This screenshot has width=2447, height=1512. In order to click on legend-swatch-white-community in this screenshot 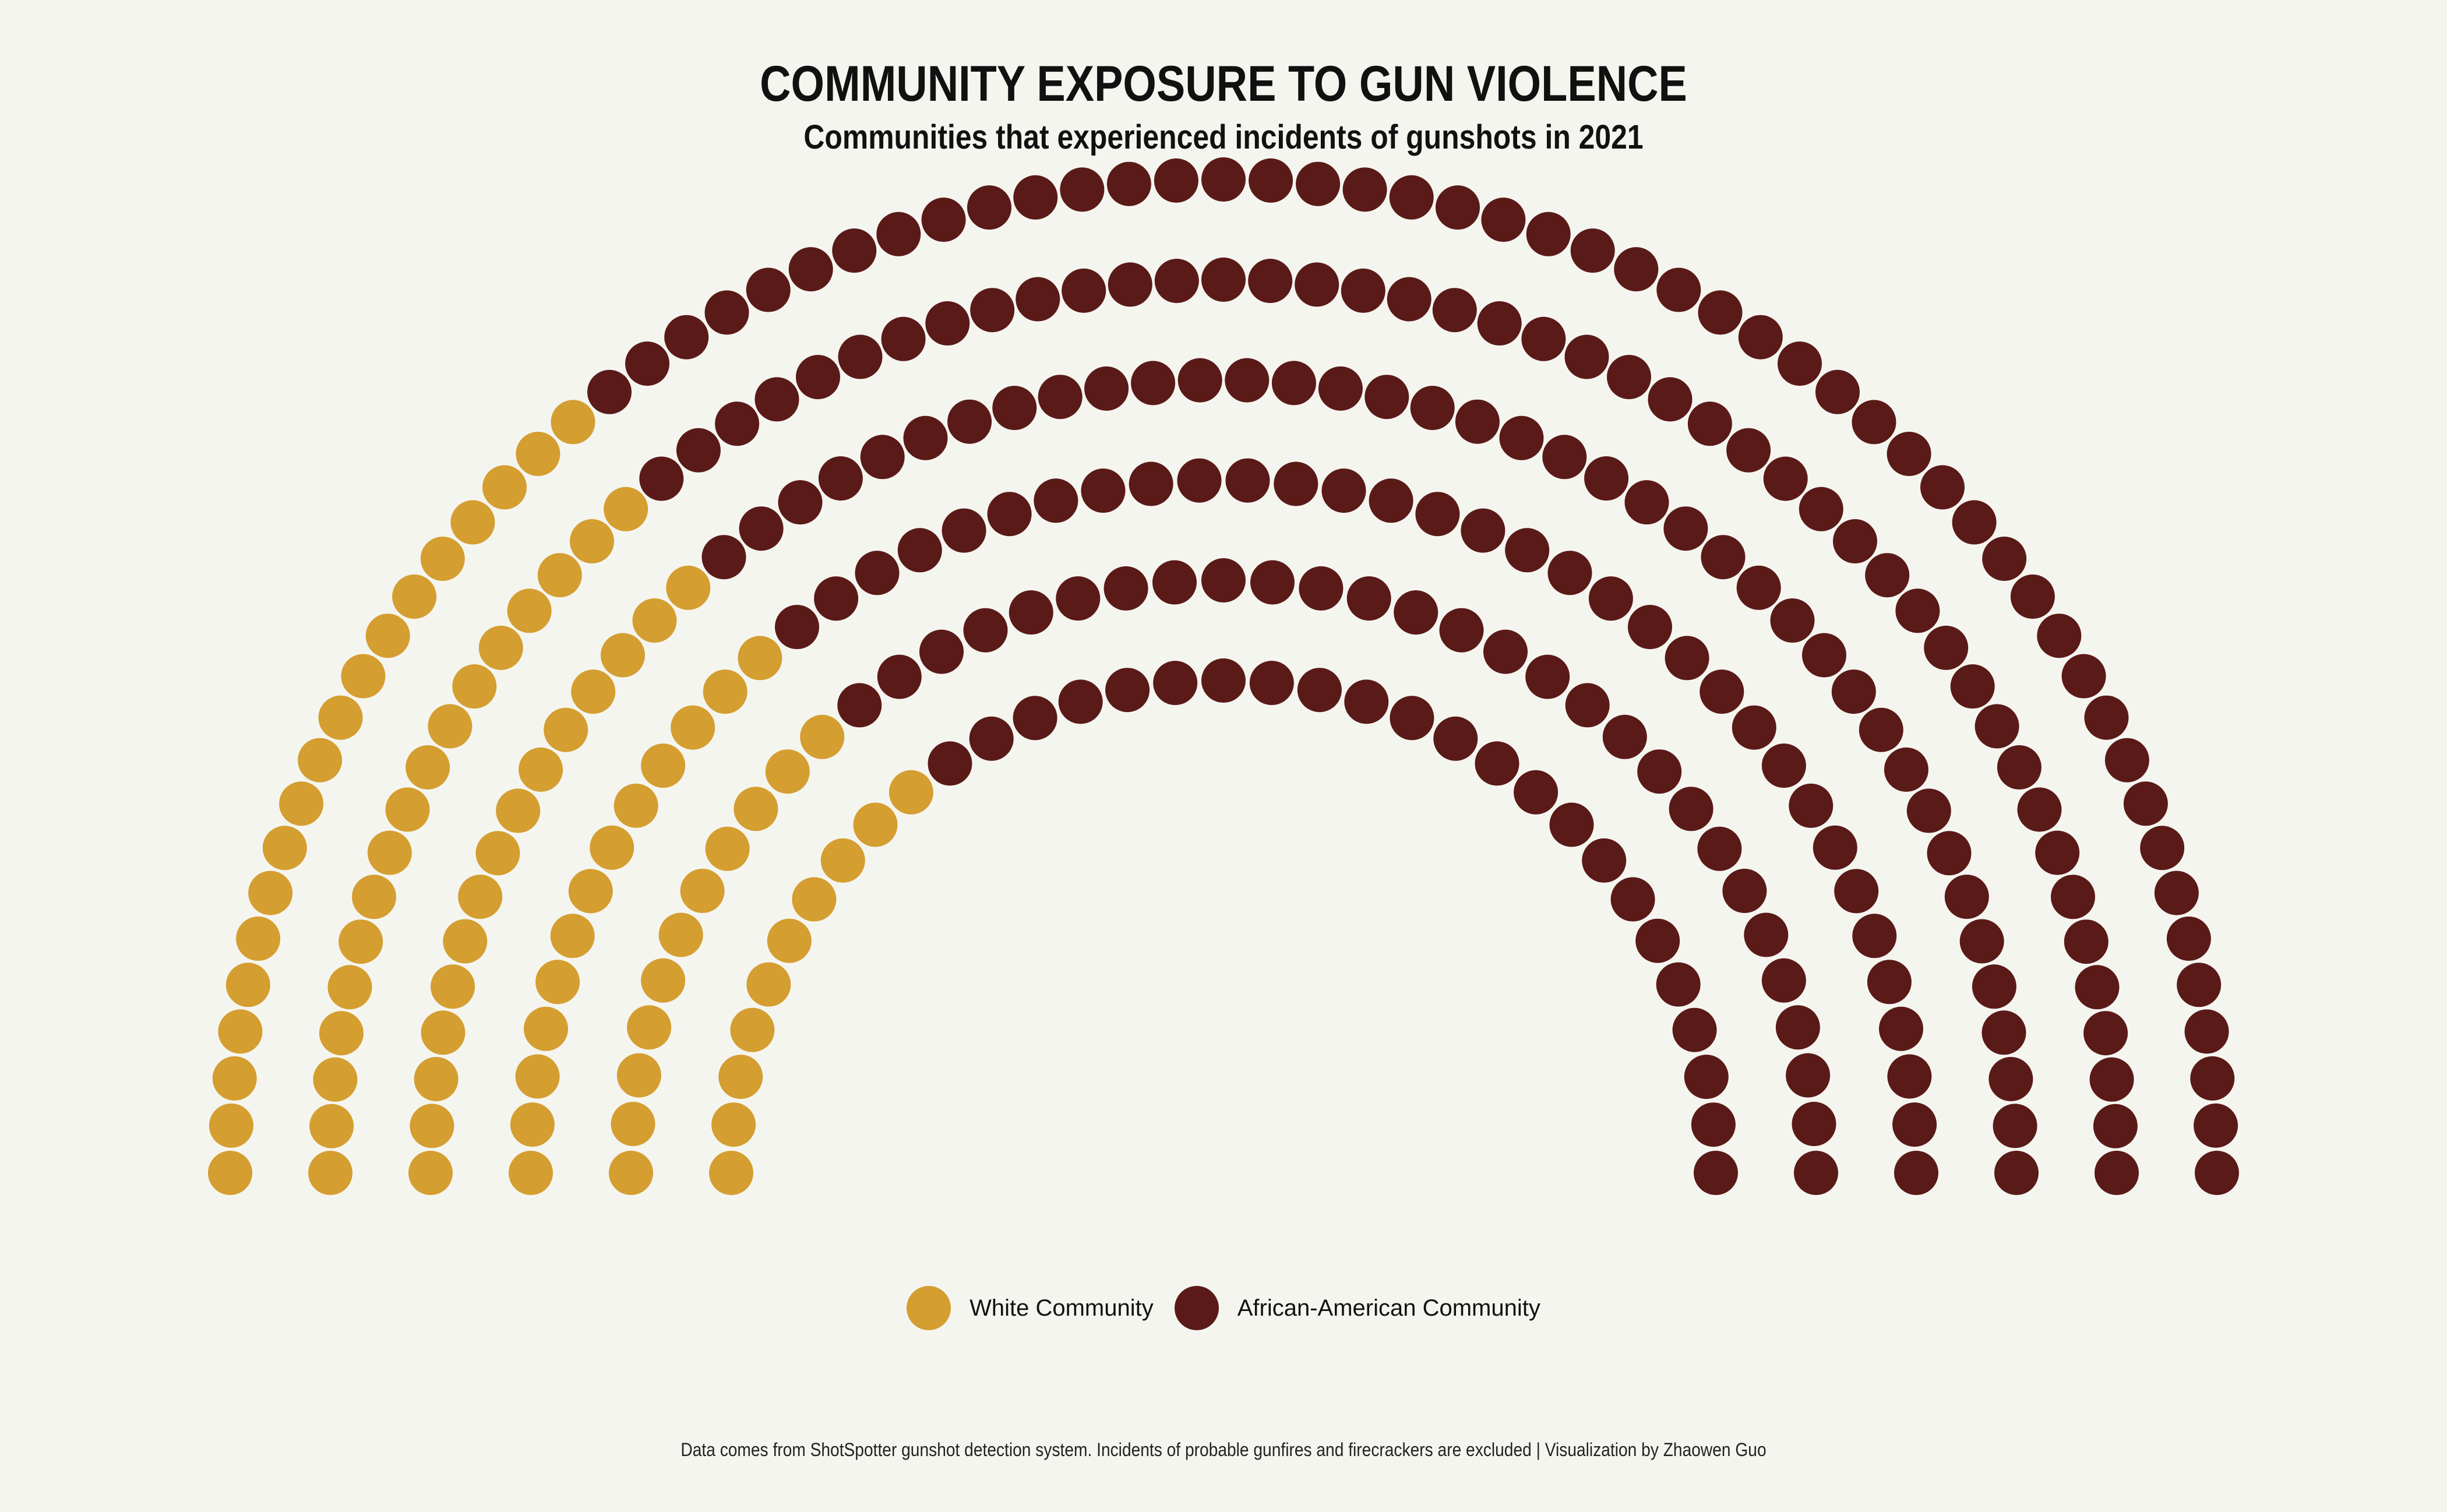, I will do `click(929, 1308)`.